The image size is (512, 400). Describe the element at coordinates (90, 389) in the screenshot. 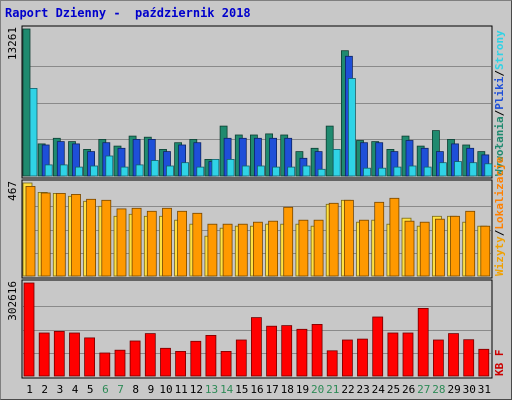

I see `x-tick-label-day-5: 5` at that location.